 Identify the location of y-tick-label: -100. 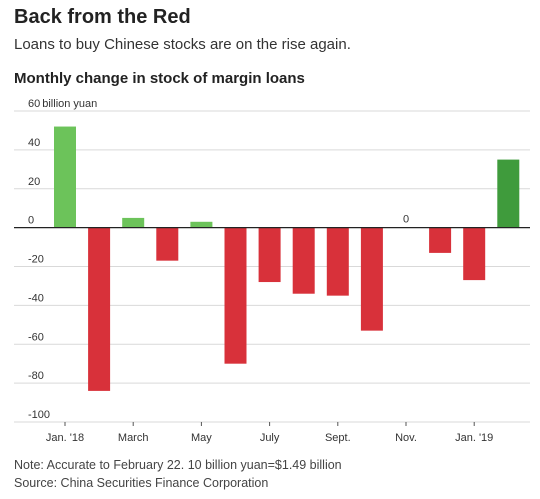
(39, 415).